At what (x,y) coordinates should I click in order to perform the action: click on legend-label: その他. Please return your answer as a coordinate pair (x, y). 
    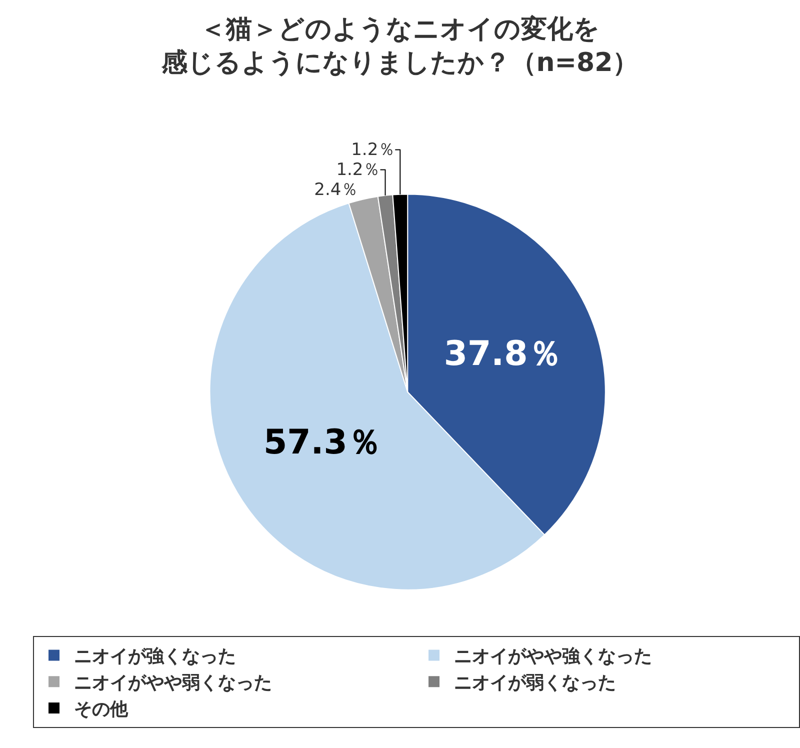
    Looking at the image, I should click on (101, 709).